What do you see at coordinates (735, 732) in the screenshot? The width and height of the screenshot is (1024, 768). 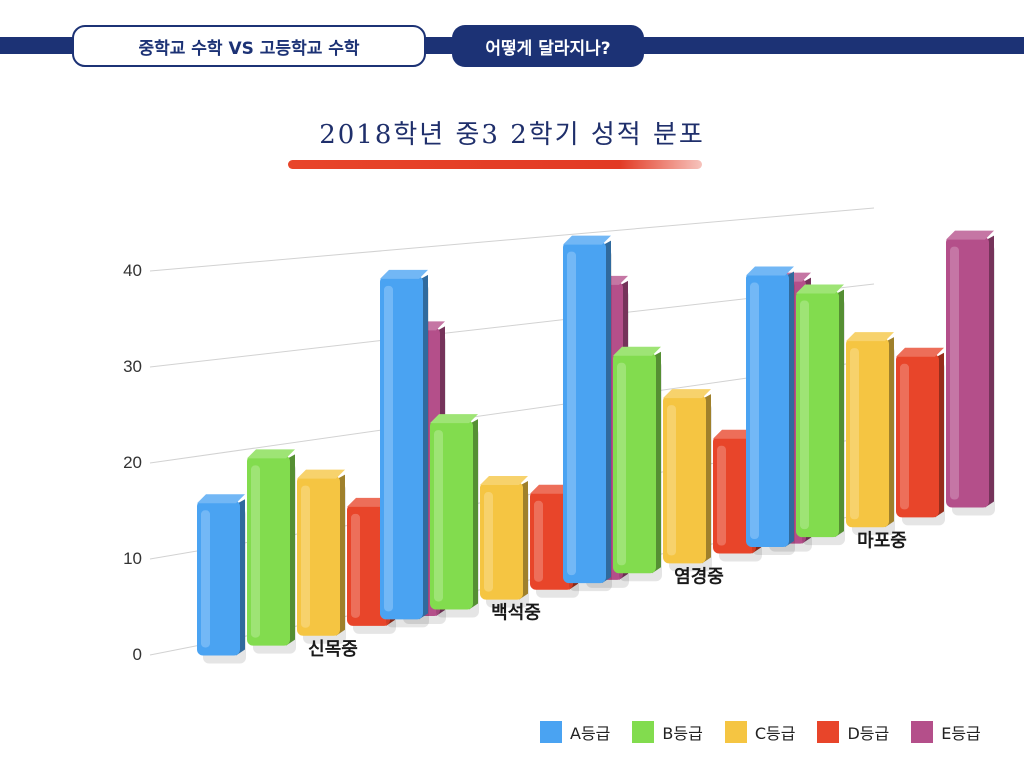 I see `legend-swatch-c` at bounding box center [735, 732].